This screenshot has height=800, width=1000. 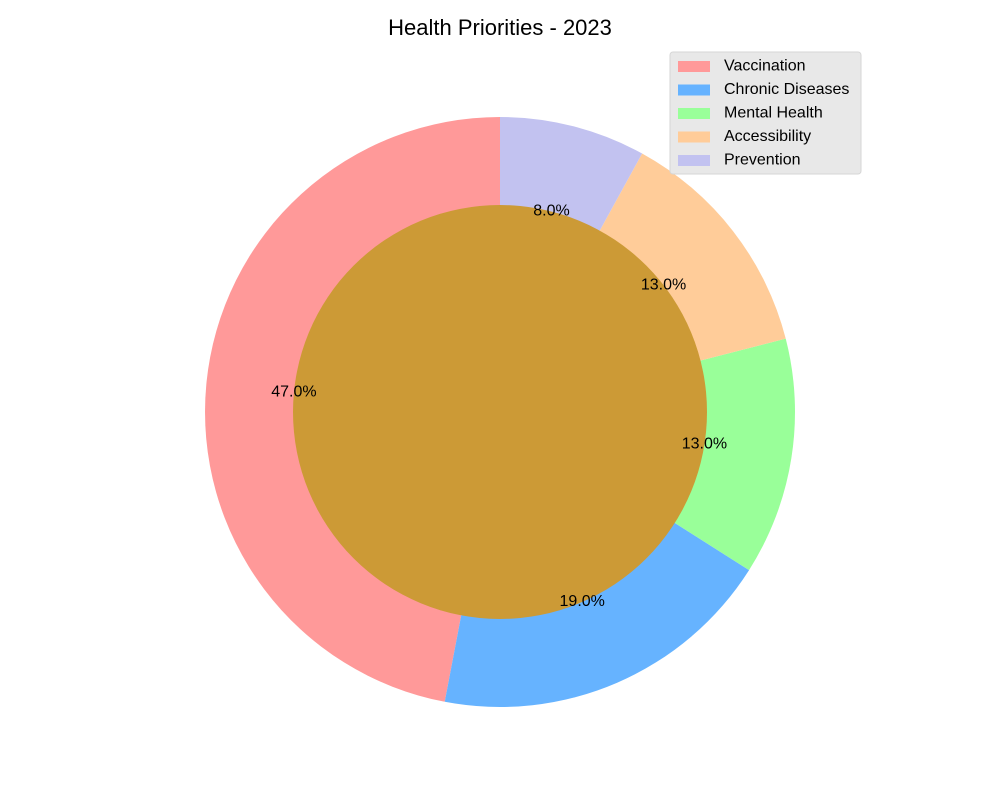 I want to click on legend-swatch-mental-health, so click(x=694, y=113).